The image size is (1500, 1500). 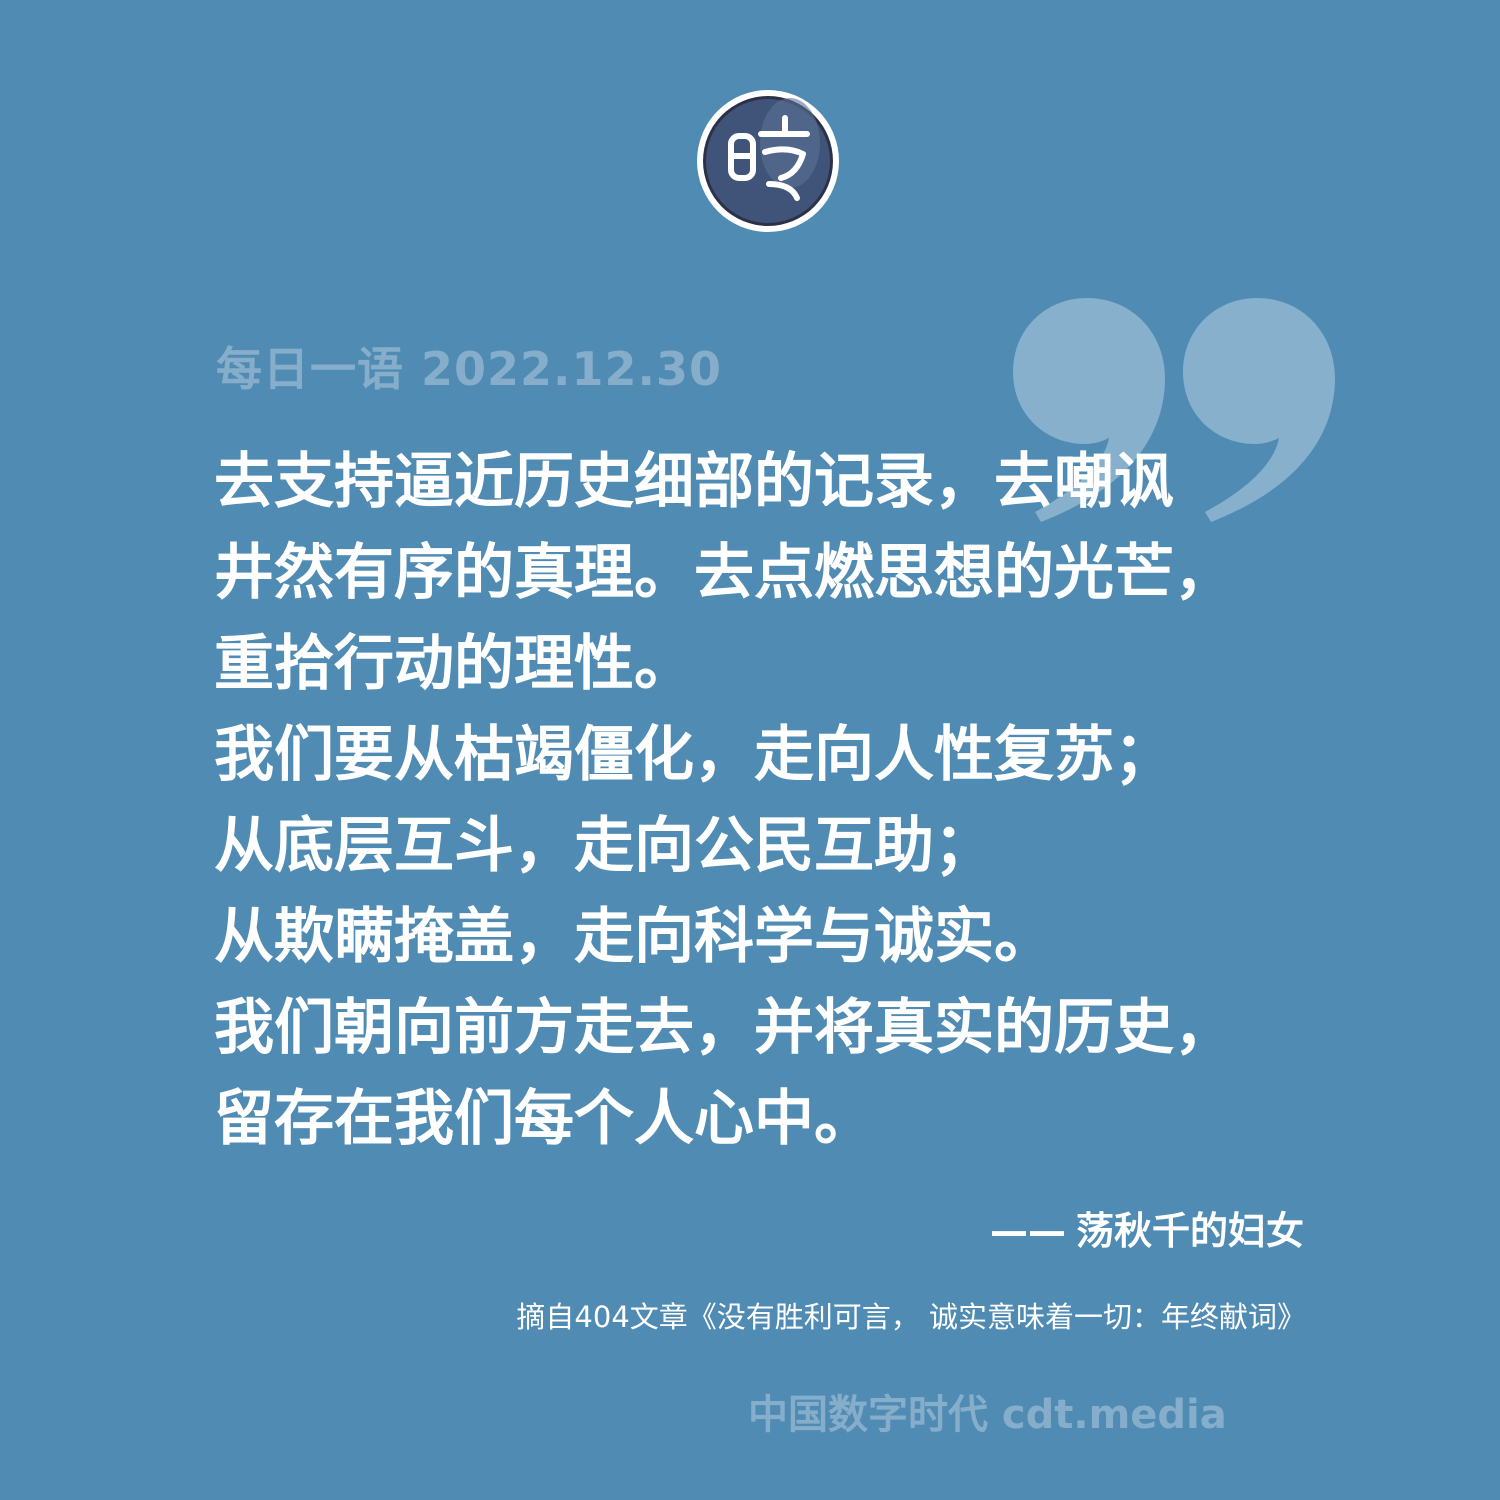 What do you see at coordinates (634, 937) in the screenshot?
I see `quote-line: 从欺瞒掩盖，走向科学与诚实。` at bounding box center [634, 937].